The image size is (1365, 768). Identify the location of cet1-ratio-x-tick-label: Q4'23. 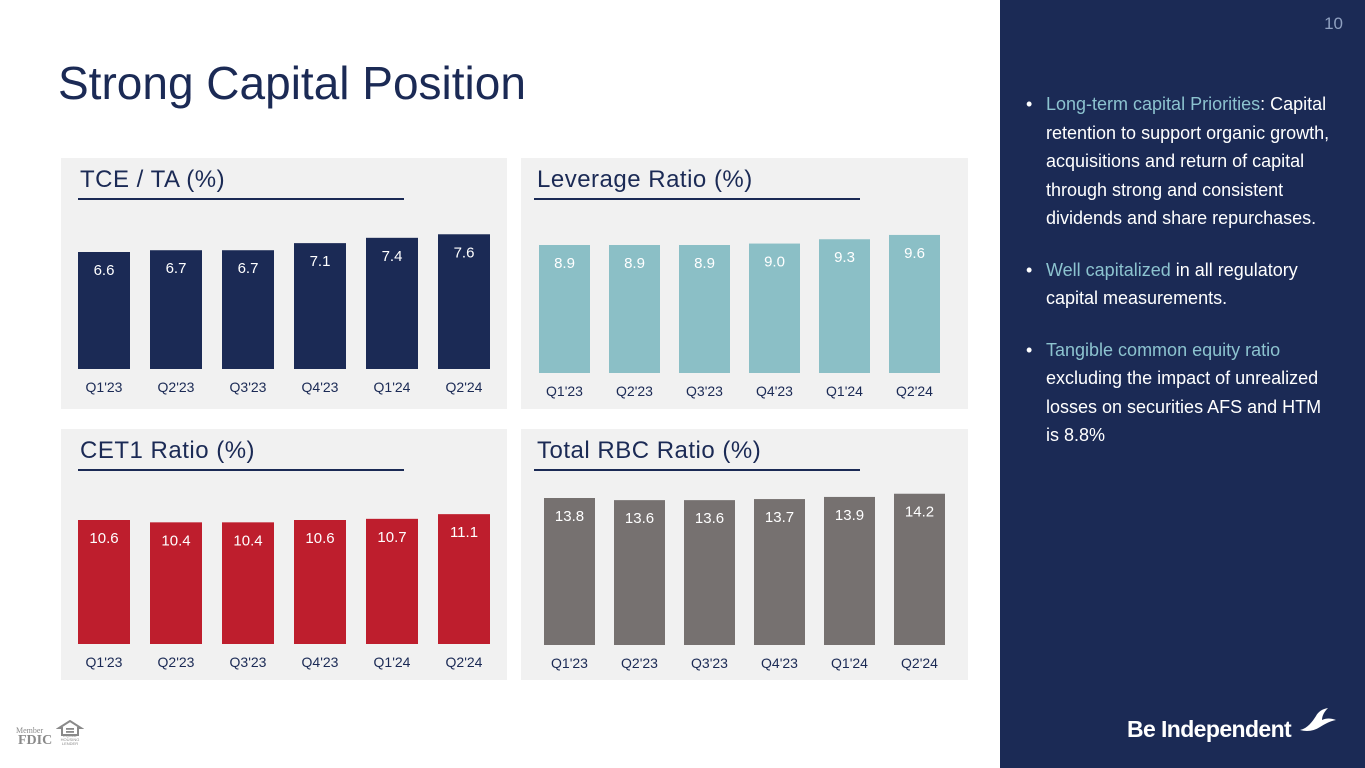
(320, 662).